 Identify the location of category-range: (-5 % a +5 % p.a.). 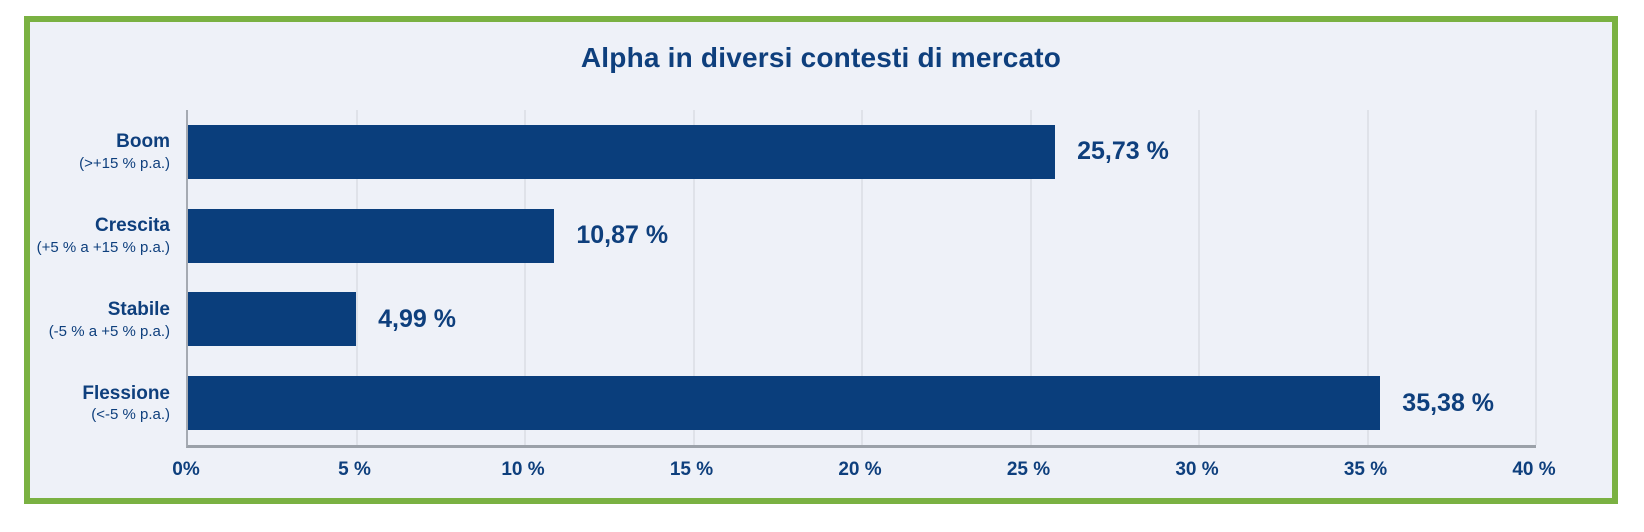
(109, 331).